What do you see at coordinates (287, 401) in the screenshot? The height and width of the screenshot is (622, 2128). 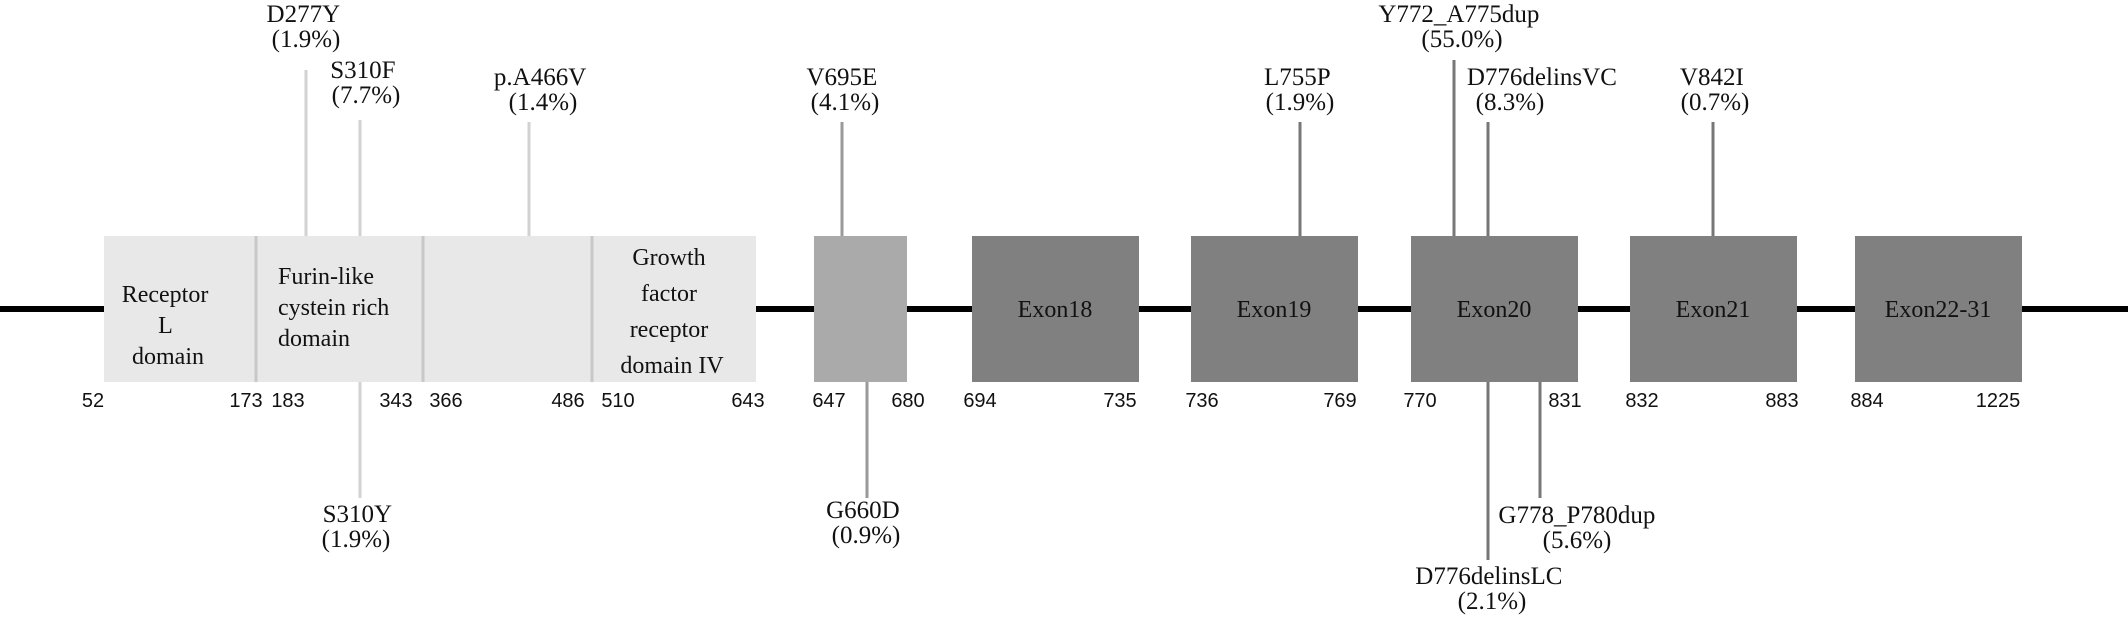 I see `position-label: 183` at bounding box center [287, 401].